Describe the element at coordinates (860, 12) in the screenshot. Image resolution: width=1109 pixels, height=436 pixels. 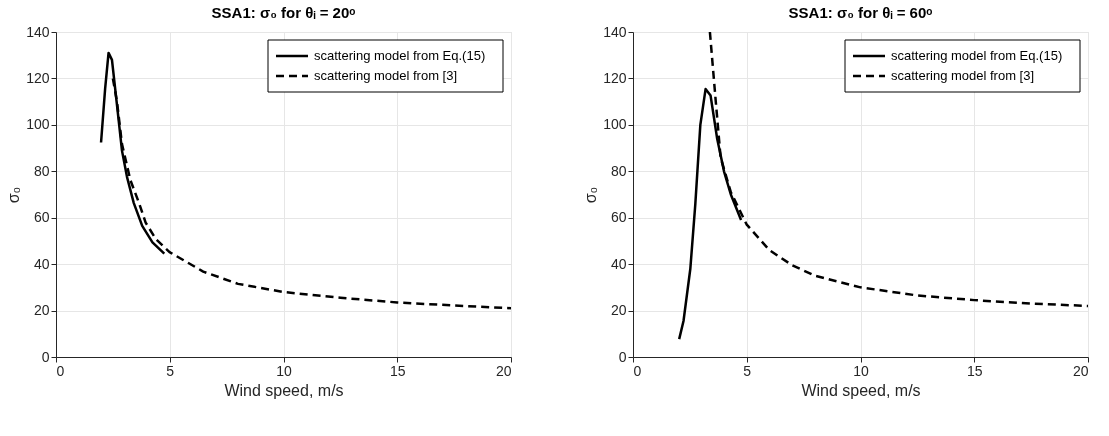
I see `chart-title: SSA1: σ₀ for θᵢ = 60ᵒ` at that location.